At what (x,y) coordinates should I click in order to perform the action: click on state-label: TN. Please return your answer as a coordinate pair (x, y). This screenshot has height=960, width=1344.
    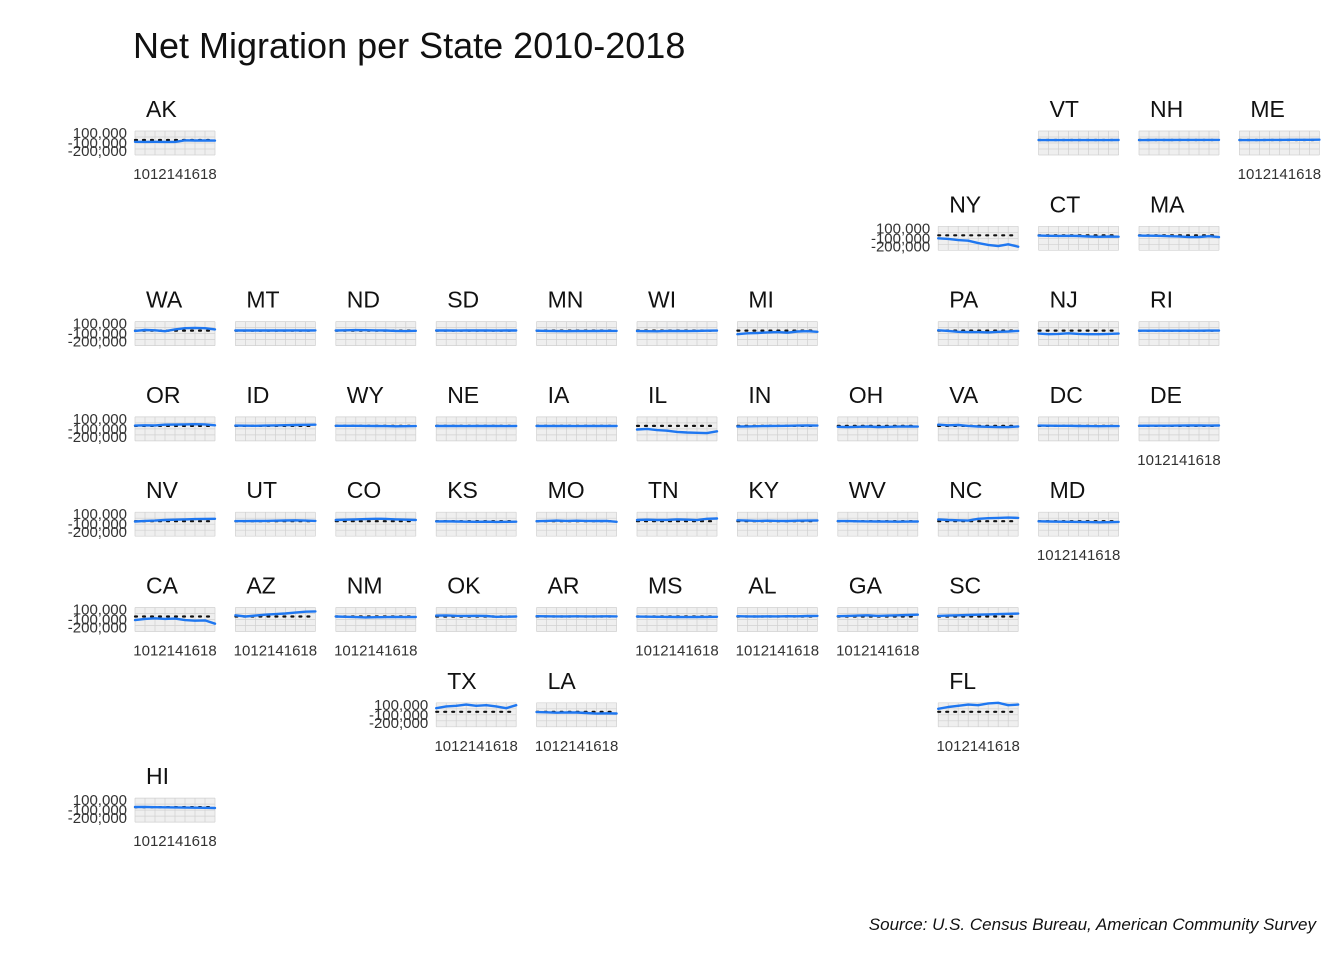
    Looking at the image, I should click on (663, 490).